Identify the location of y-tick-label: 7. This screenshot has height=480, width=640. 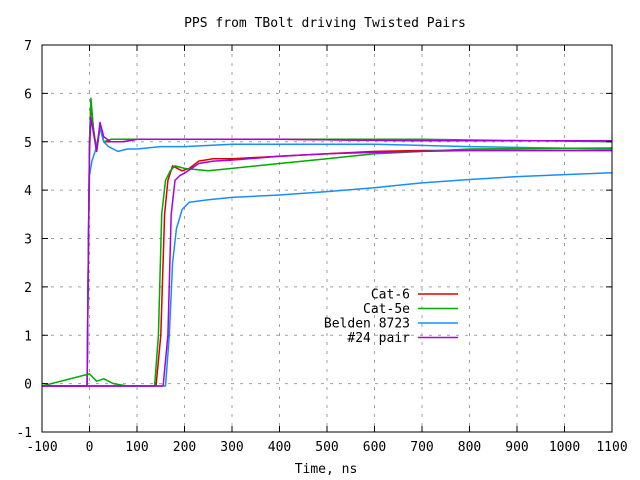
(28, 46).